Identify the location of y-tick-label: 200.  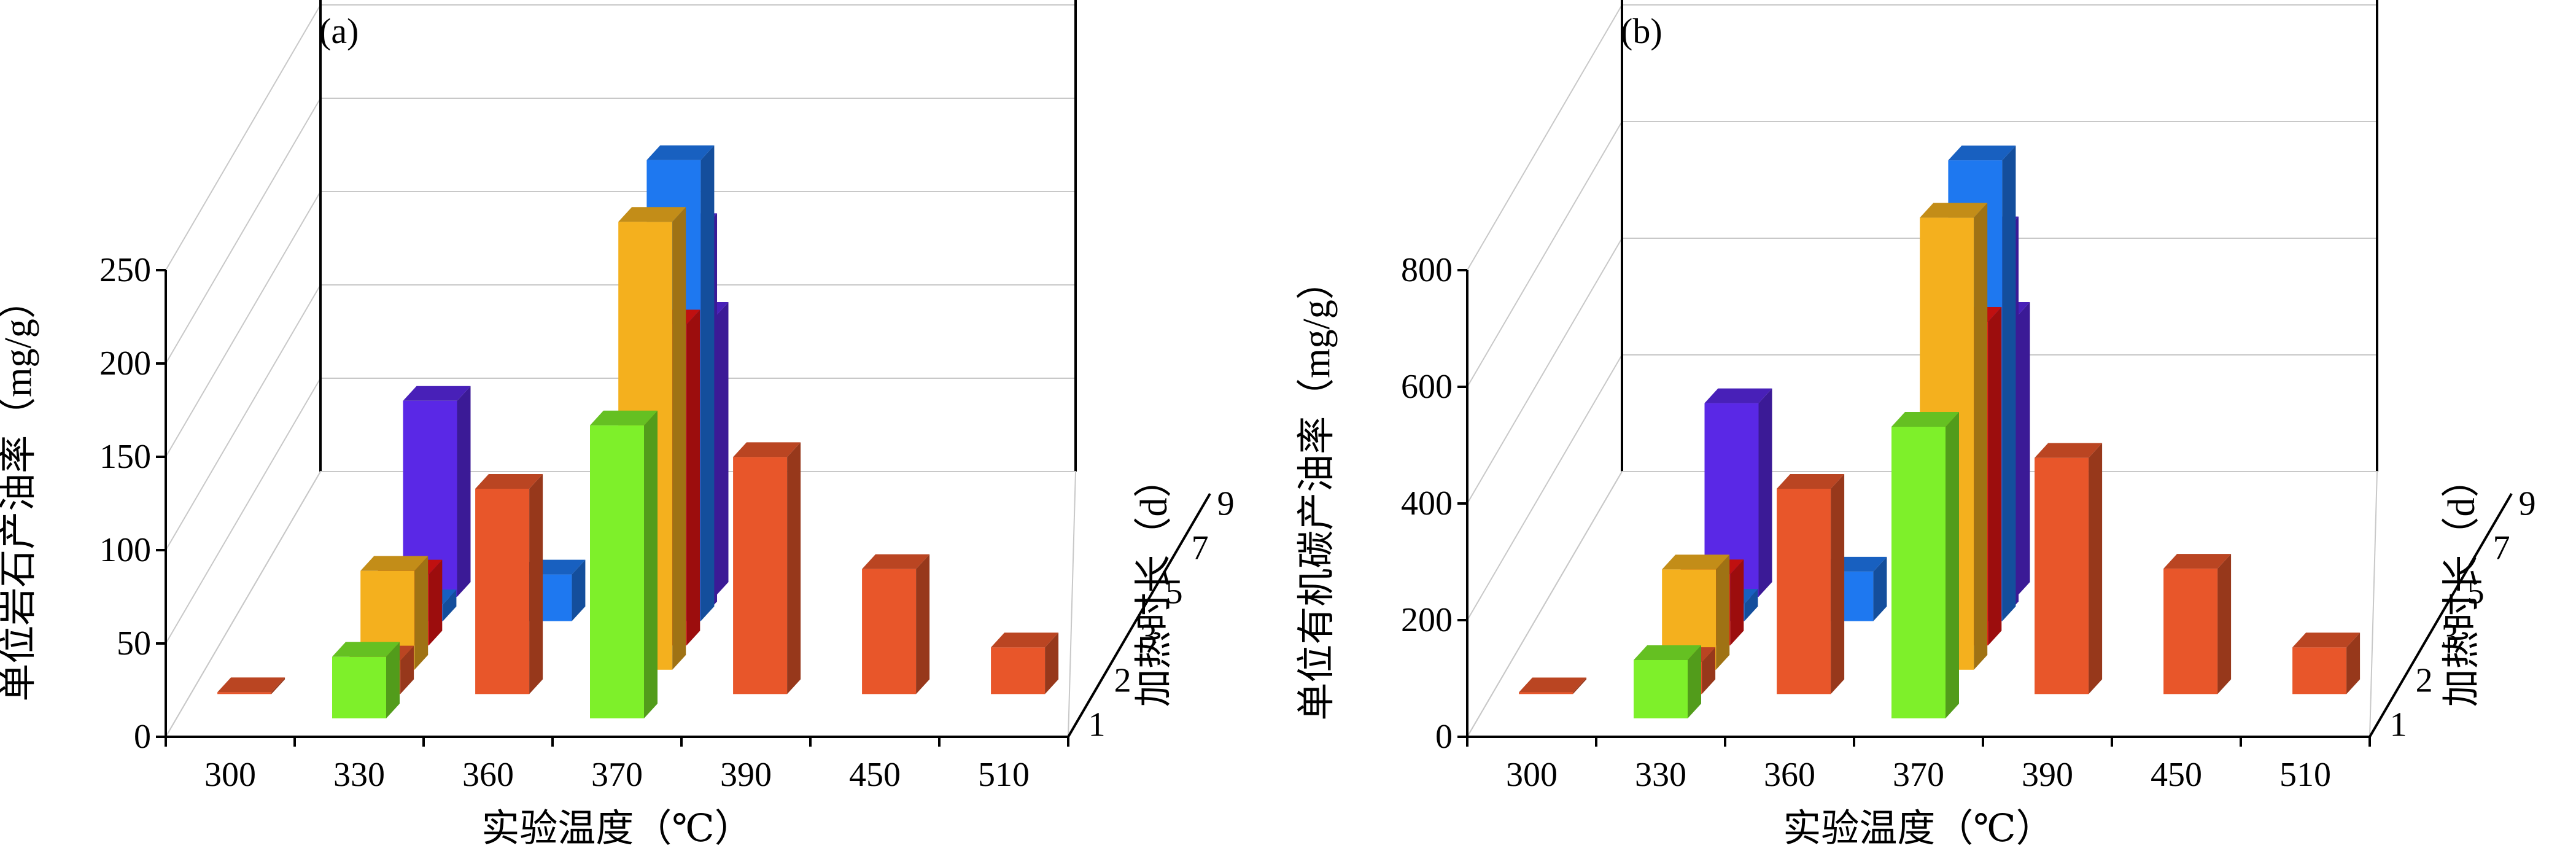
(125, 363).